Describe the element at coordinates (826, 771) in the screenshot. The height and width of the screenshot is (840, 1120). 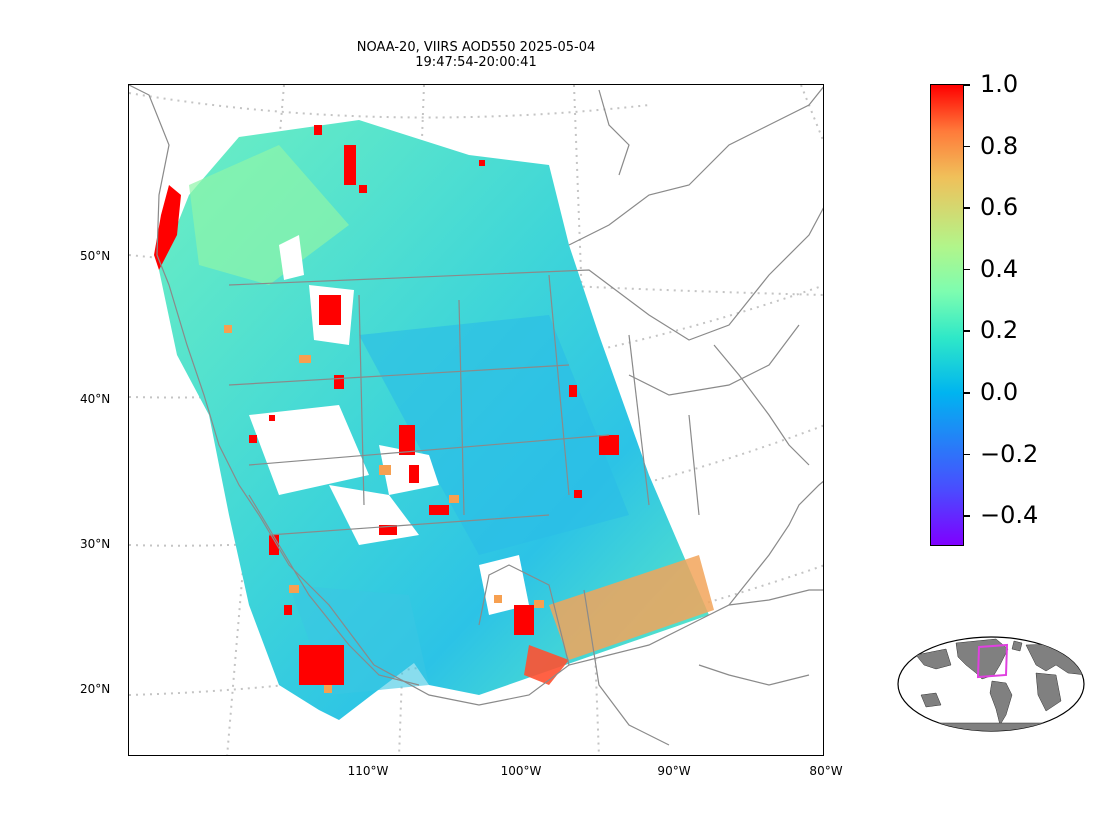
I see `lon-label-80w: 80°W` at that location.